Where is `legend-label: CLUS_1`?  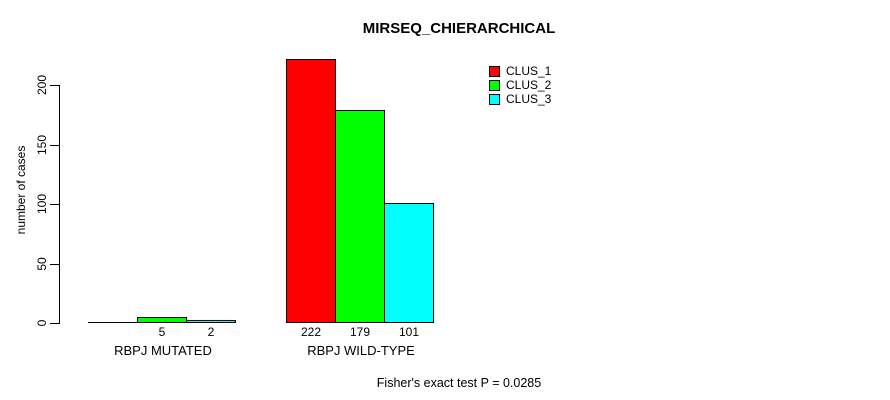 legend-label: CLUS_1 is located at coordinates (529, 71).